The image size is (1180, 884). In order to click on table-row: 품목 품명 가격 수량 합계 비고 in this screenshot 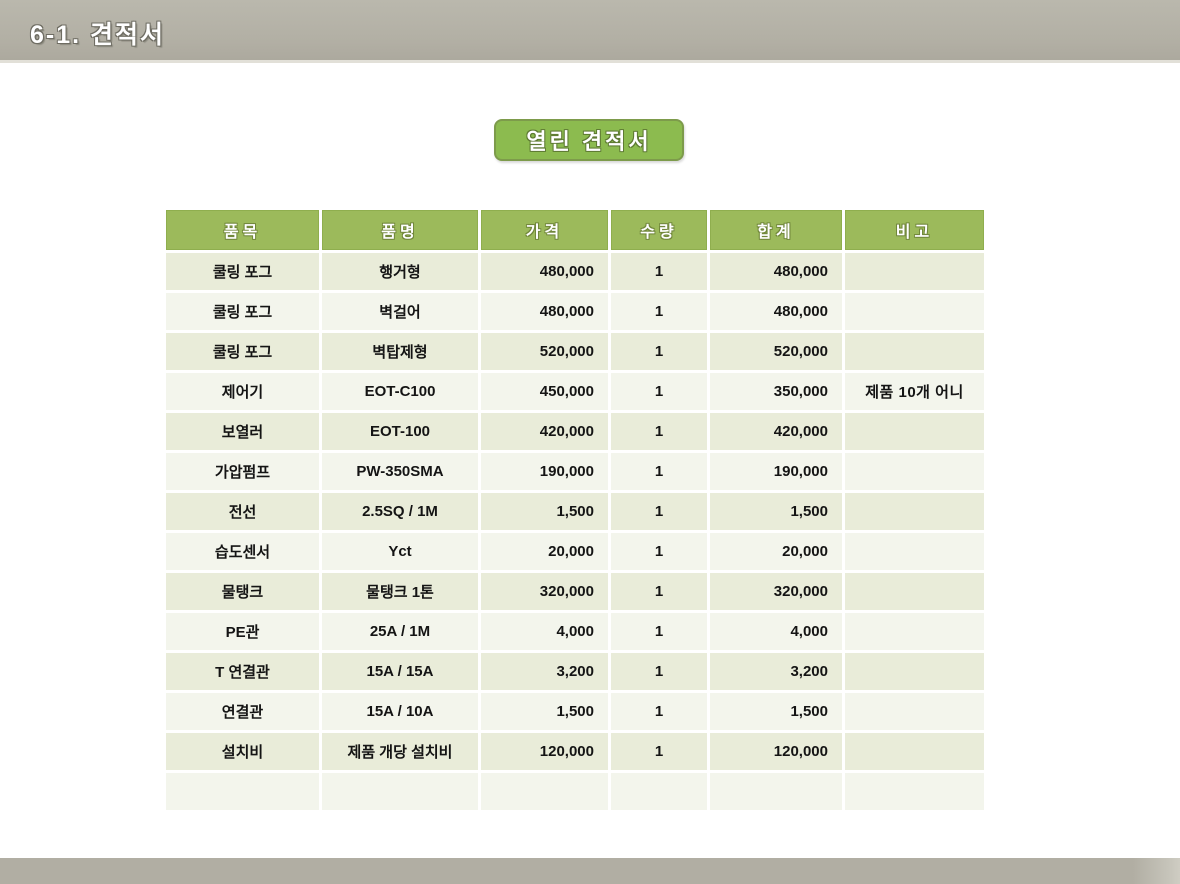, I will do `click(575, 230)`.